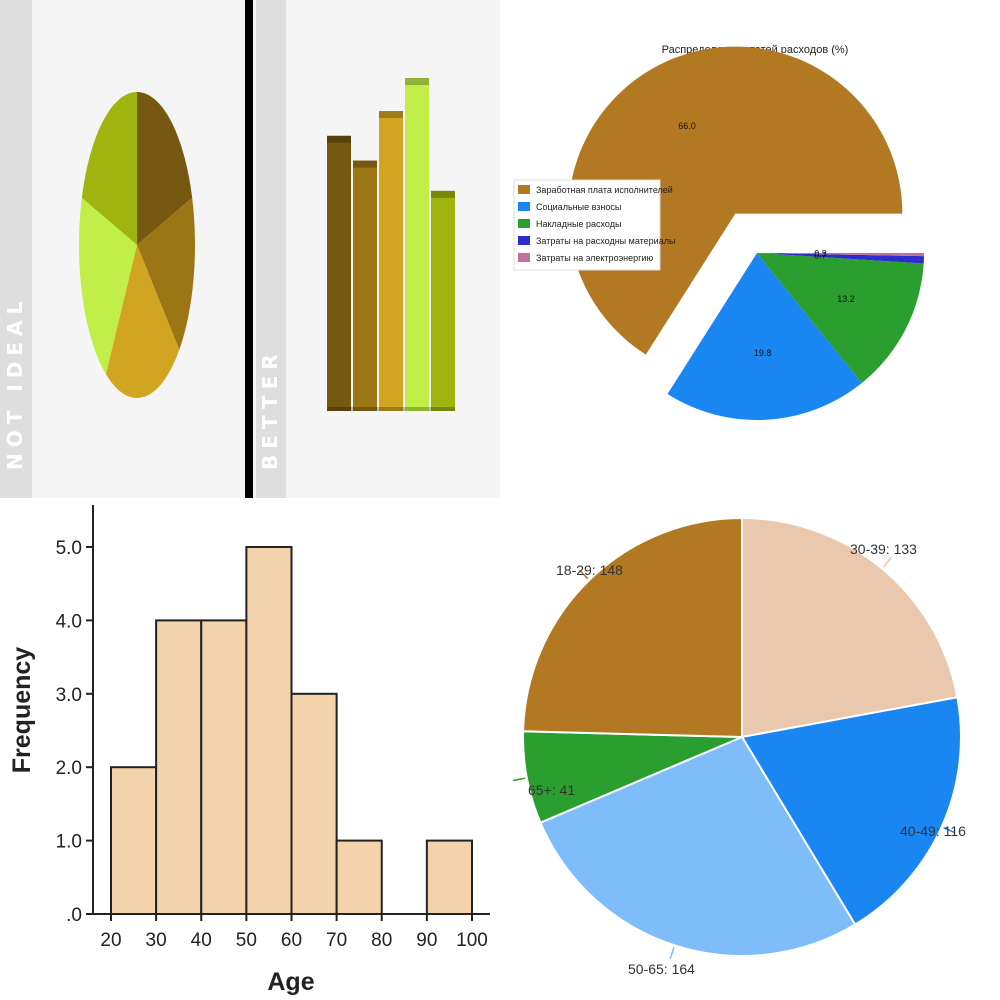 Image resolution: width=1000 pixels, height=1000 pixels. Describe the element at coordinates (551, 790) in the screenshot. I see `slice-label: 65+: 41` at that location.